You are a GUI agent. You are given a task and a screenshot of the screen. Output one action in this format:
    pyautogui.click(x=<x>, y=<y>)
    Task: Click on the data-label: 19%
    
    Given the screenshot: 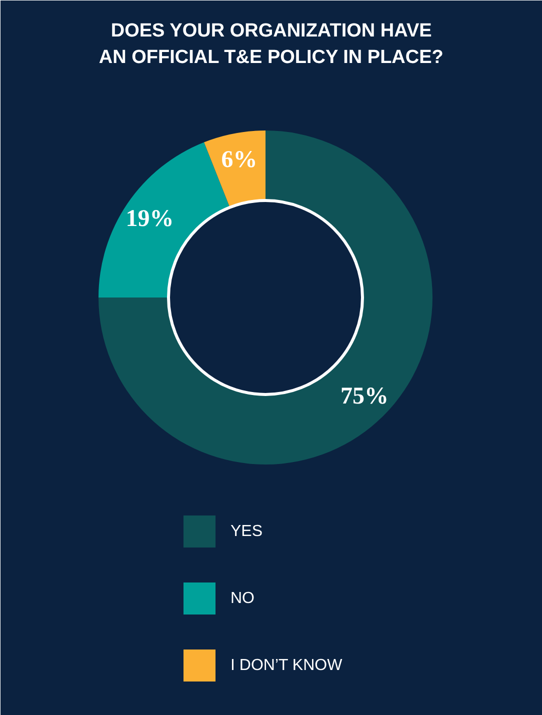 What is the action you would take?
    pyautogui.click(x=150, y=219)
    